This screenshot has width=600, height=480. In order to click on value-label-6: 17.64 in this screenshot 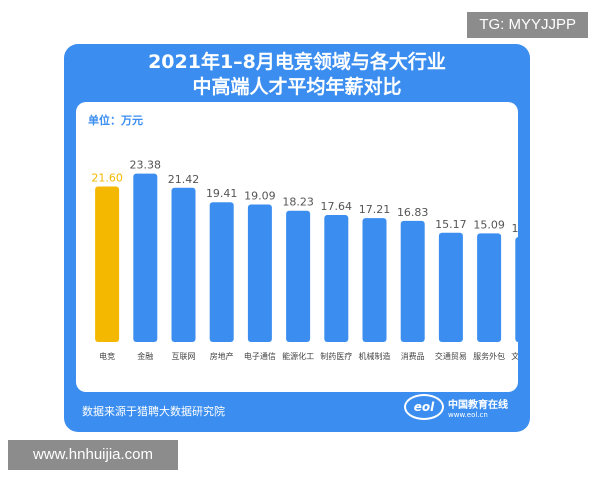, I will do `click(337, 206)`.